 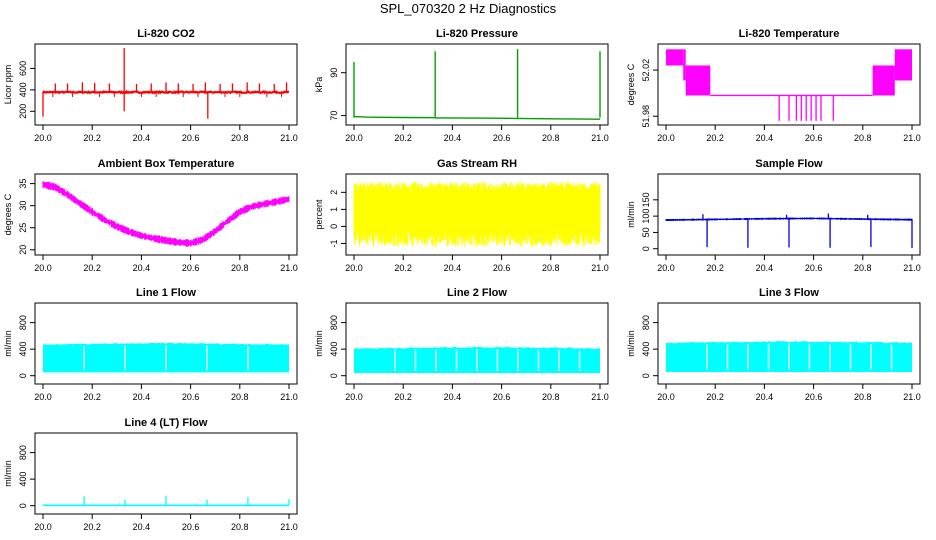 What do you see at coordinates (23, 68) in the screenshot?
I see `y-tick-label: 600` at bounding box center [23, 68].